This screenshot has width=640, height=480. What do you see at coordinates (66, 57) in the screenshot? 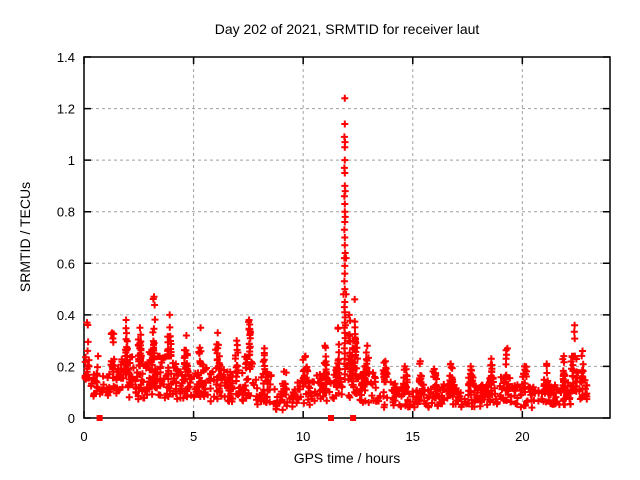
I see `y-tick-label: 1.4` at bounding box center [66, 57].